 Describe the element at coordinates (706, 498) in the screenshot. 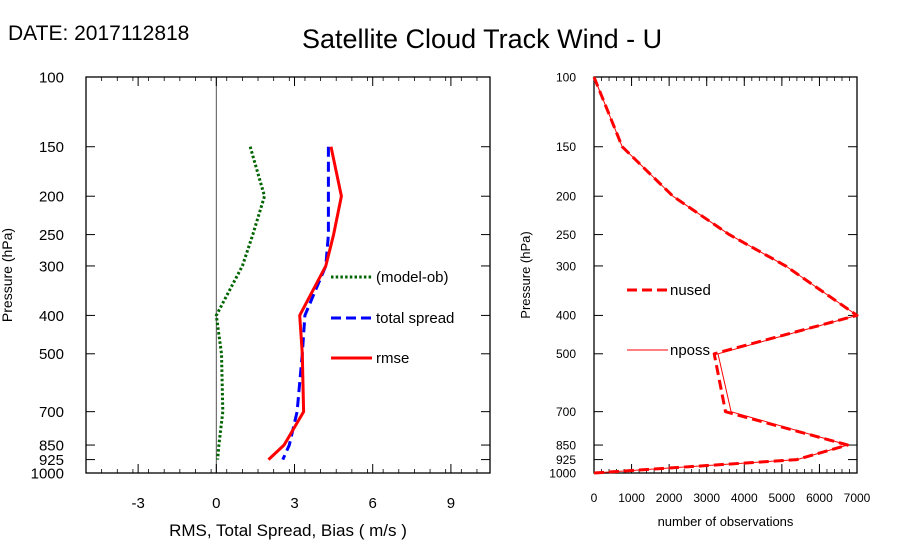

I see `x-tick-label: 3000` at that location.